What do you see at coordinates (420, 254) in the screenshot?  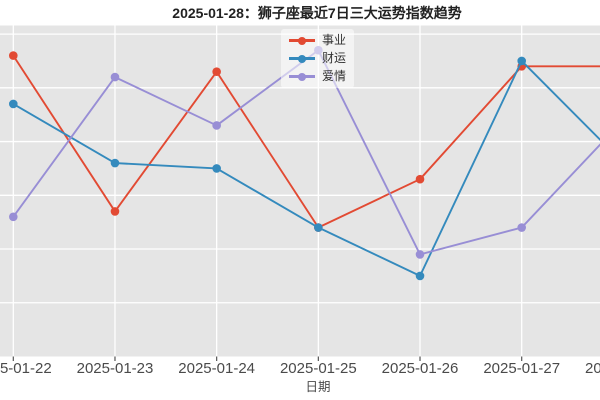 I see `data-point-爱情-2025-01-26` at bounding box center [420, 254].